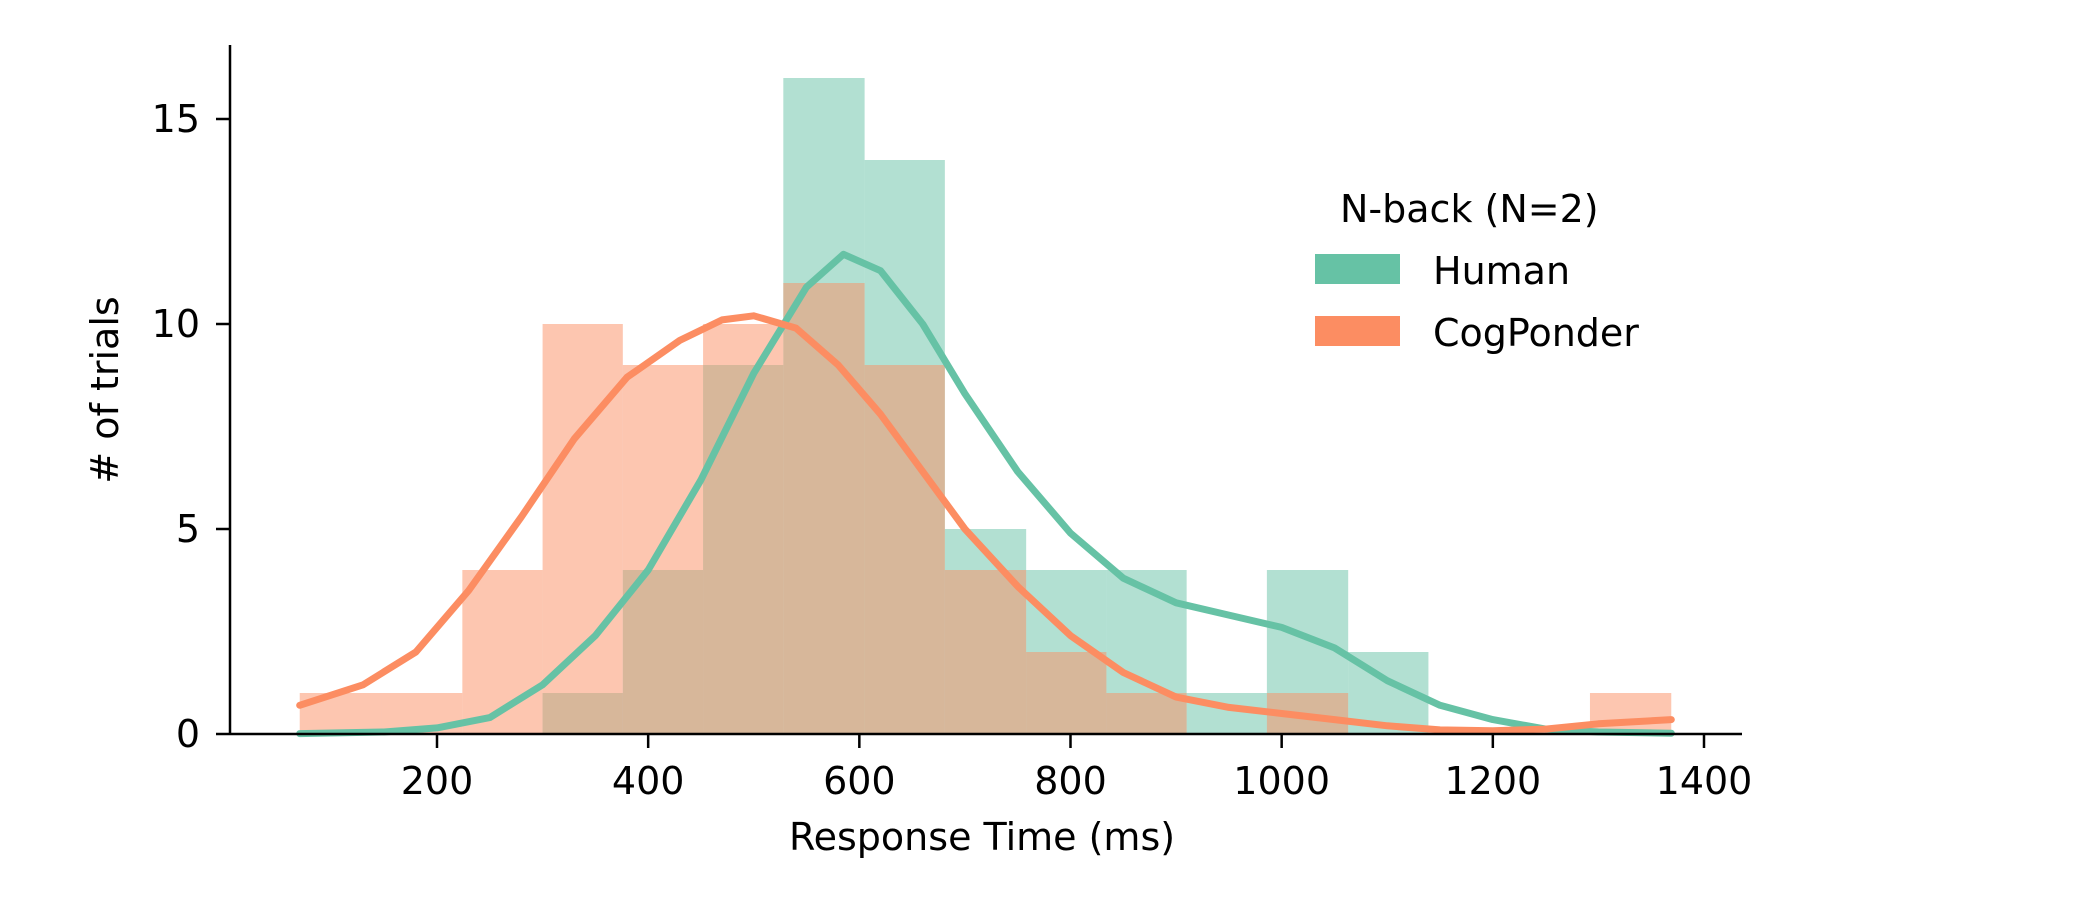 This screenshot has width=2100, height=900. What do you see at coordinates (859, 781) in the screenshot?
I see `x-tick-label-600: 600` at bounding box center [859, 781].